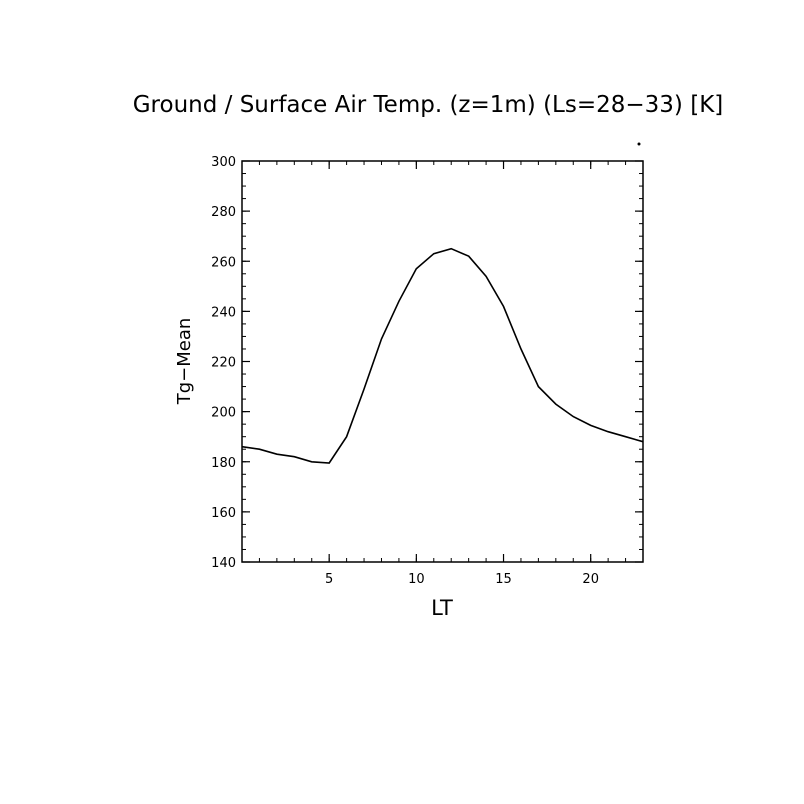 The image size is (804, 804). Describe the element at coordinates (223, 363) in the screenshot. I see `y-tick-label: 220` at that location.